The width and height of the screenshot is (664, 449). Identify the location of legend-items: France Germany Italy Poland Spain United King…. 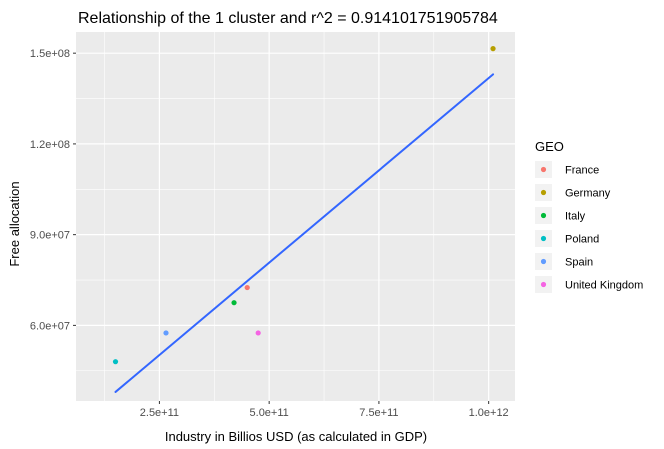
(589, 227).